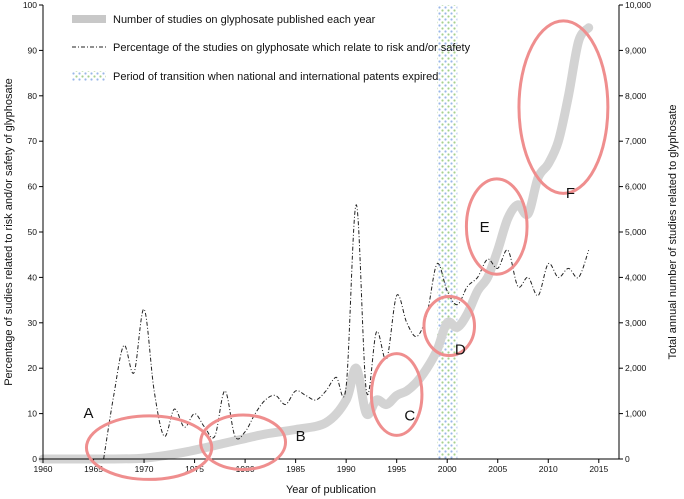  I want to click on x-axis-title: Year of publication, so click(331, 490).